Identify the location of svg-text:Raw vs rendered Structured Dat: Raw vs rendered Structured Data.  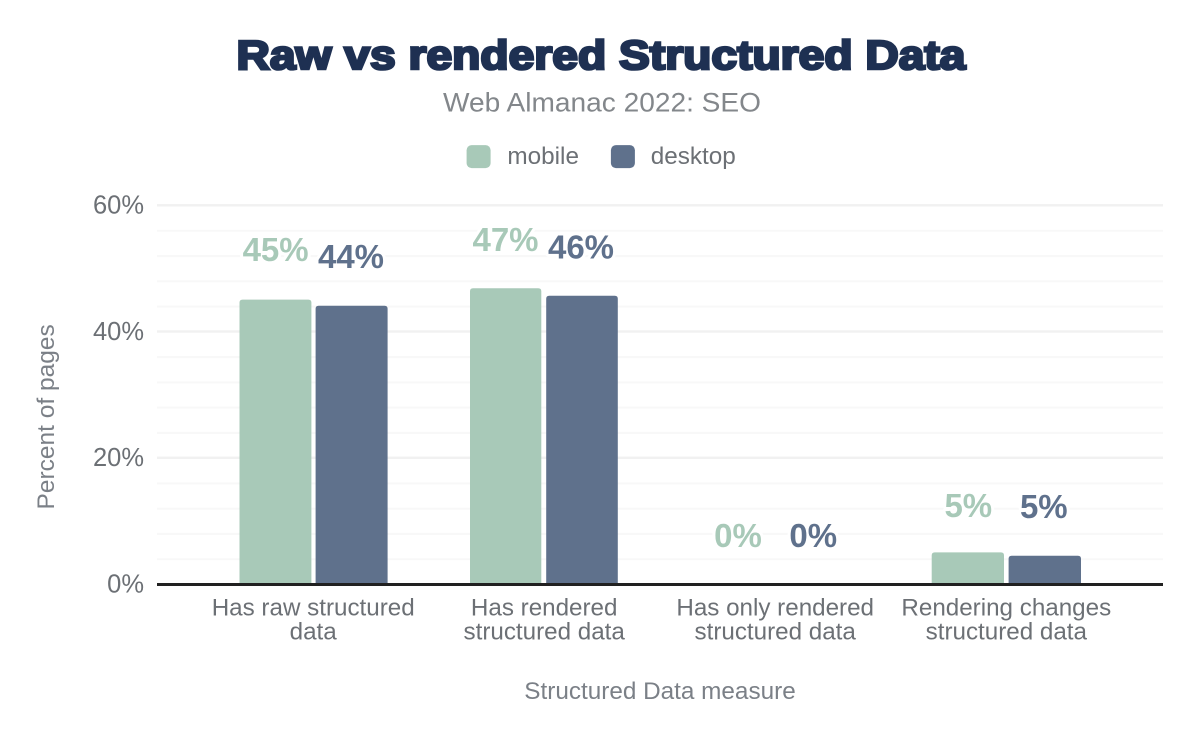
(602, 55).